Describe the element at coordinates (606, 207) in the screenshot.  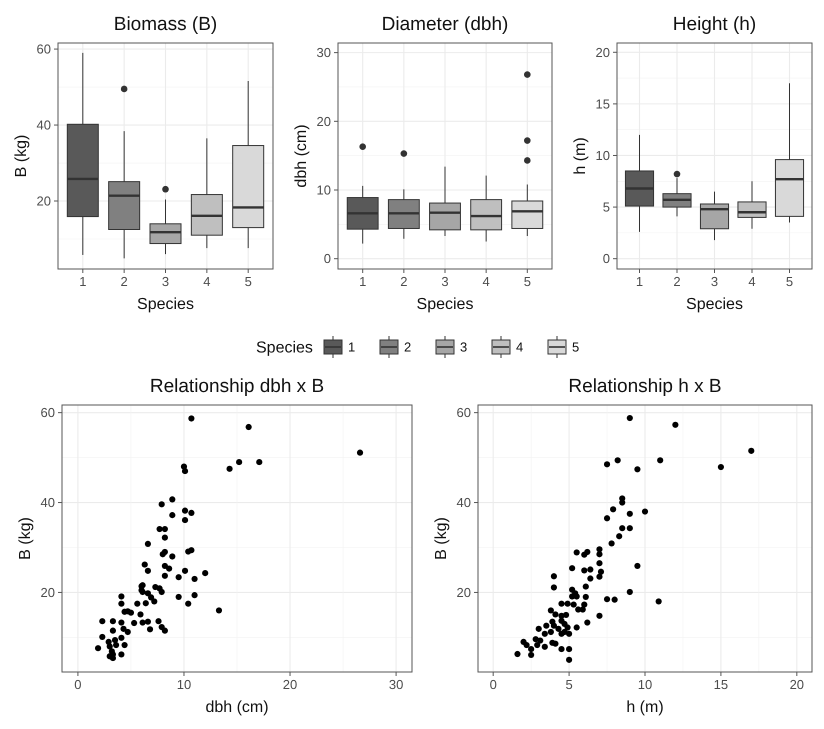
I see `y-tick-label: 5` at that location.